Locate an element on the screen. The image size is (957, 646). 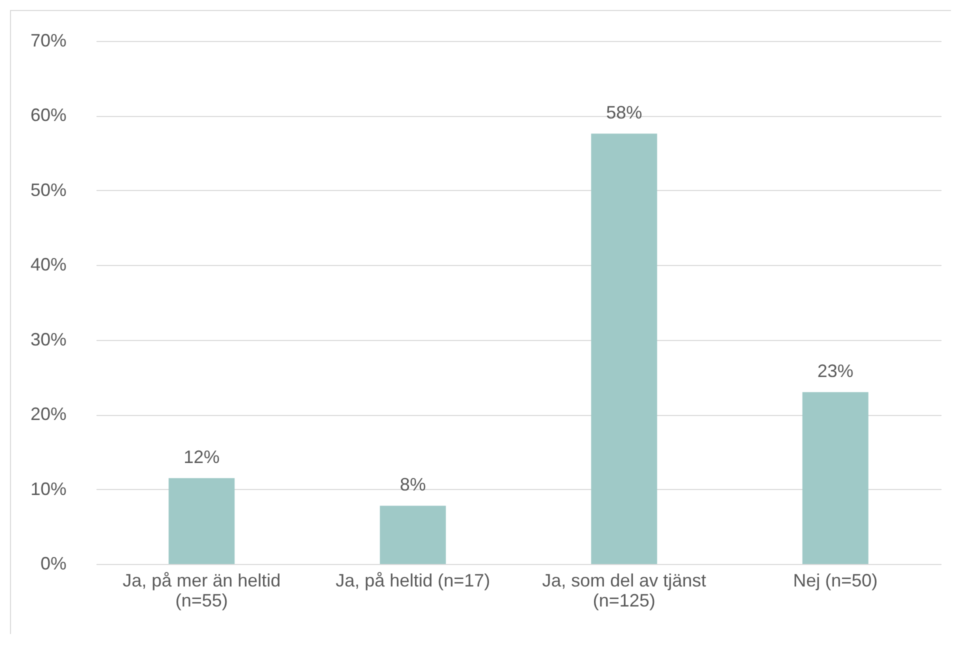
x-tick-label: Ja, på mer än heltid (n=55) is located at coordinates (201, 590).